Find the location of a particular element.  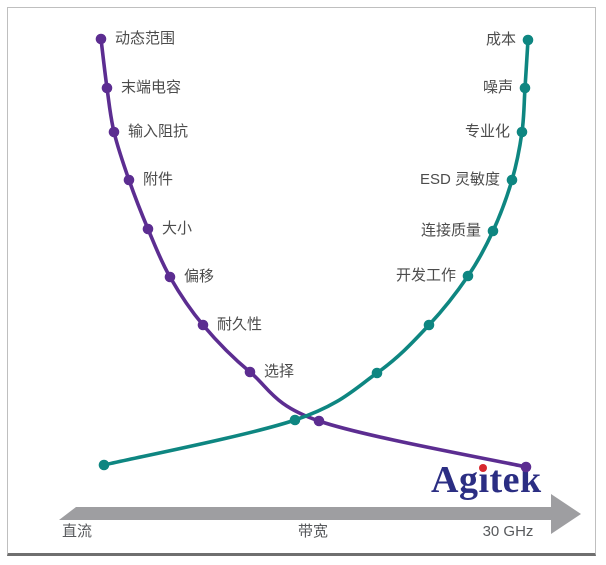

x-axis-tick-bandwidth: 带宽 is located at coordinates (313, 531).